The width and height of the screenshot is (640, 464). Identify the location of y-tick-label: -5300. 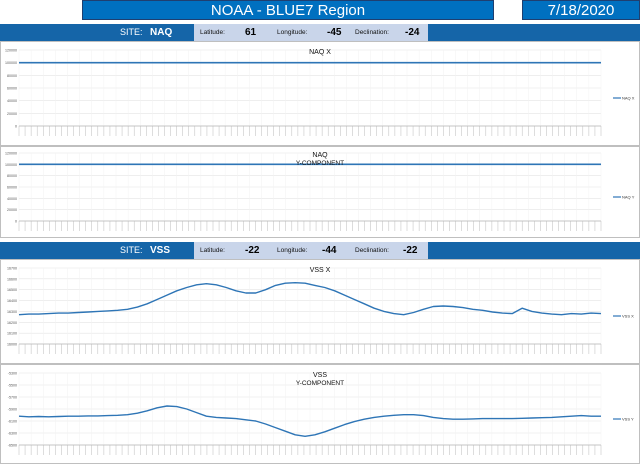
(12, 374).